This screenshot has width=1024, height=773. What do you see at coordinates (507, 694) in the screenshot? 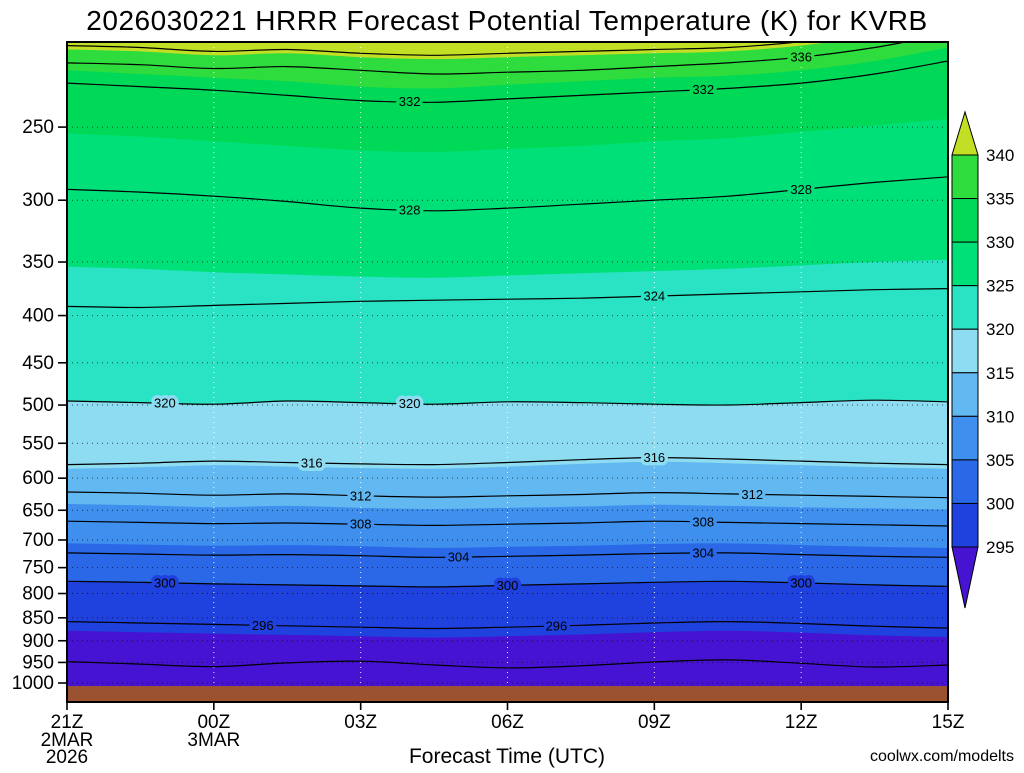
I see `ground-strip` at bounding box center [507, 694].